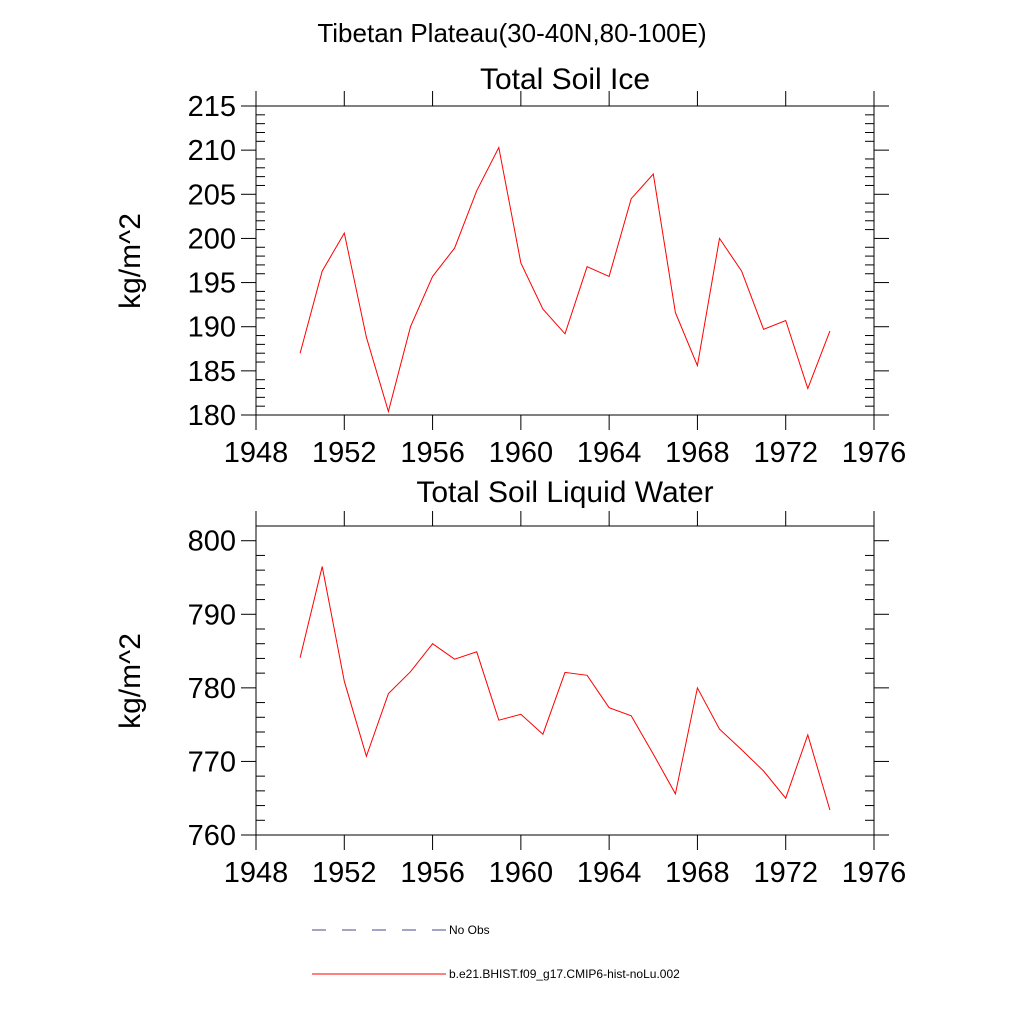 The width and height of the screenshot is (1024, 1024). Describe the element at coordinates (564, 492) in the screenshot. I see `soil-liquid-water-title: Total Soil Liquid Water` at that location.